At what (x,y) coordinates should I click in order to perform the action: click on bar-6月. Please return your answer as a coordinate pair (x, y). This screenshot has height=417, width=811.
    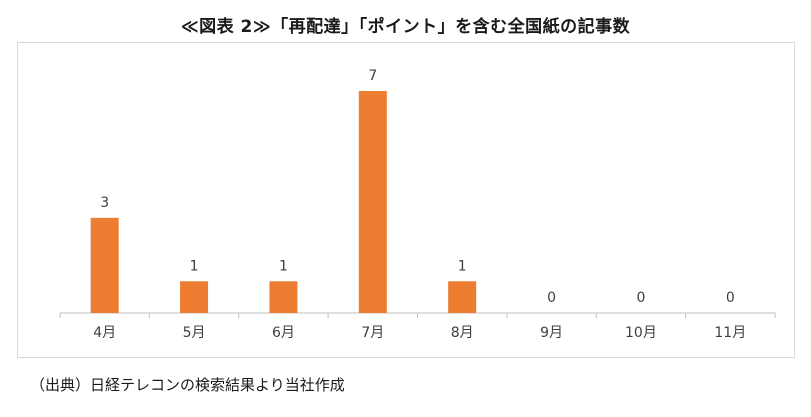
    Looking at the image, I should click on (283, 297).